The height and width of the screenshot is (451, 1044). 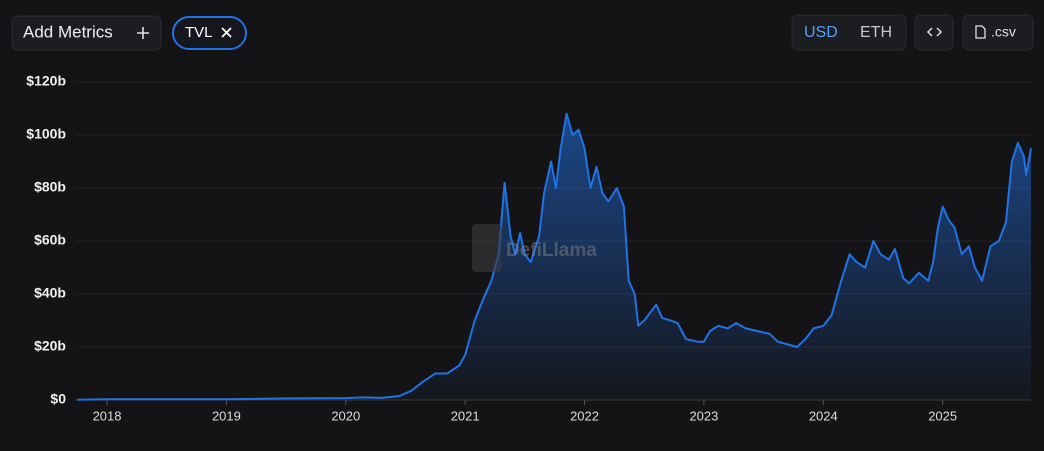 What do you see at coordinates (942, 415) in the screenshot?
I see `x-tick-label: 2025` at bounding box center [942, 415].